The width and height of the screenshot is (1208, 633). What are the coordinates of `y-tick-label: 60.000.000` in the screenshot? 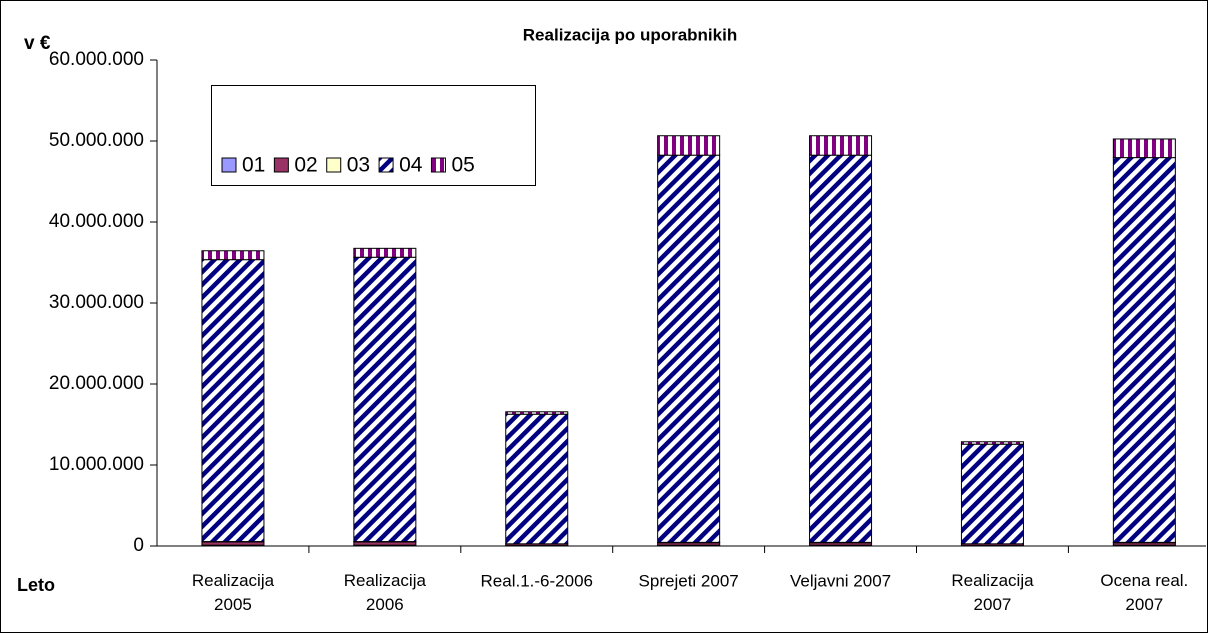 It's located at (96, 59).